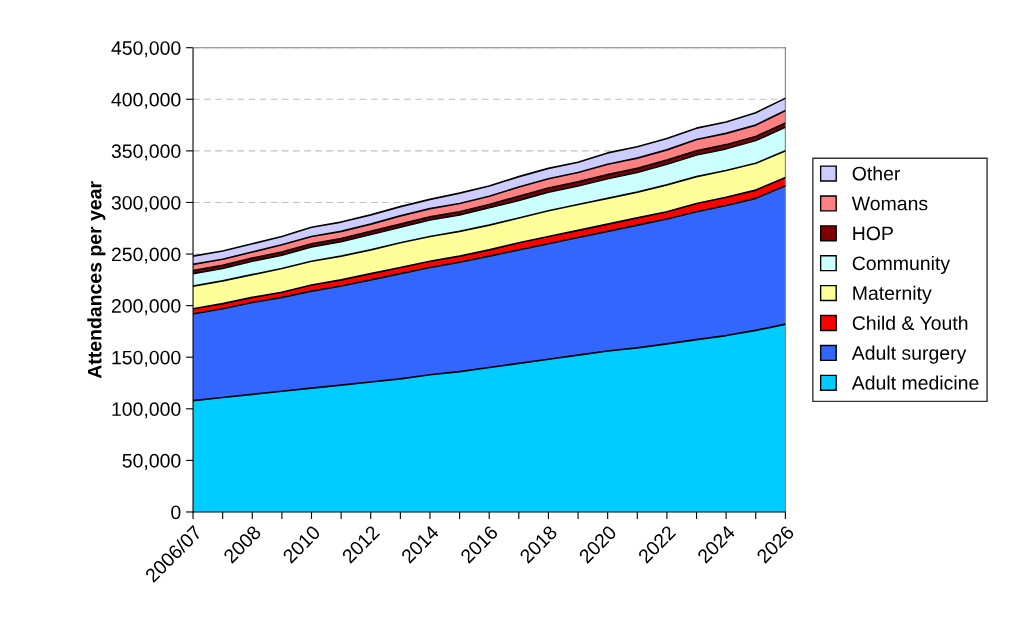 The width and height of the screenshot is (1016, 636). What do you see at coordinates (892, 294) in the screenshot?
I see `legend-label: Maternity` at bounding box center [892, 294].